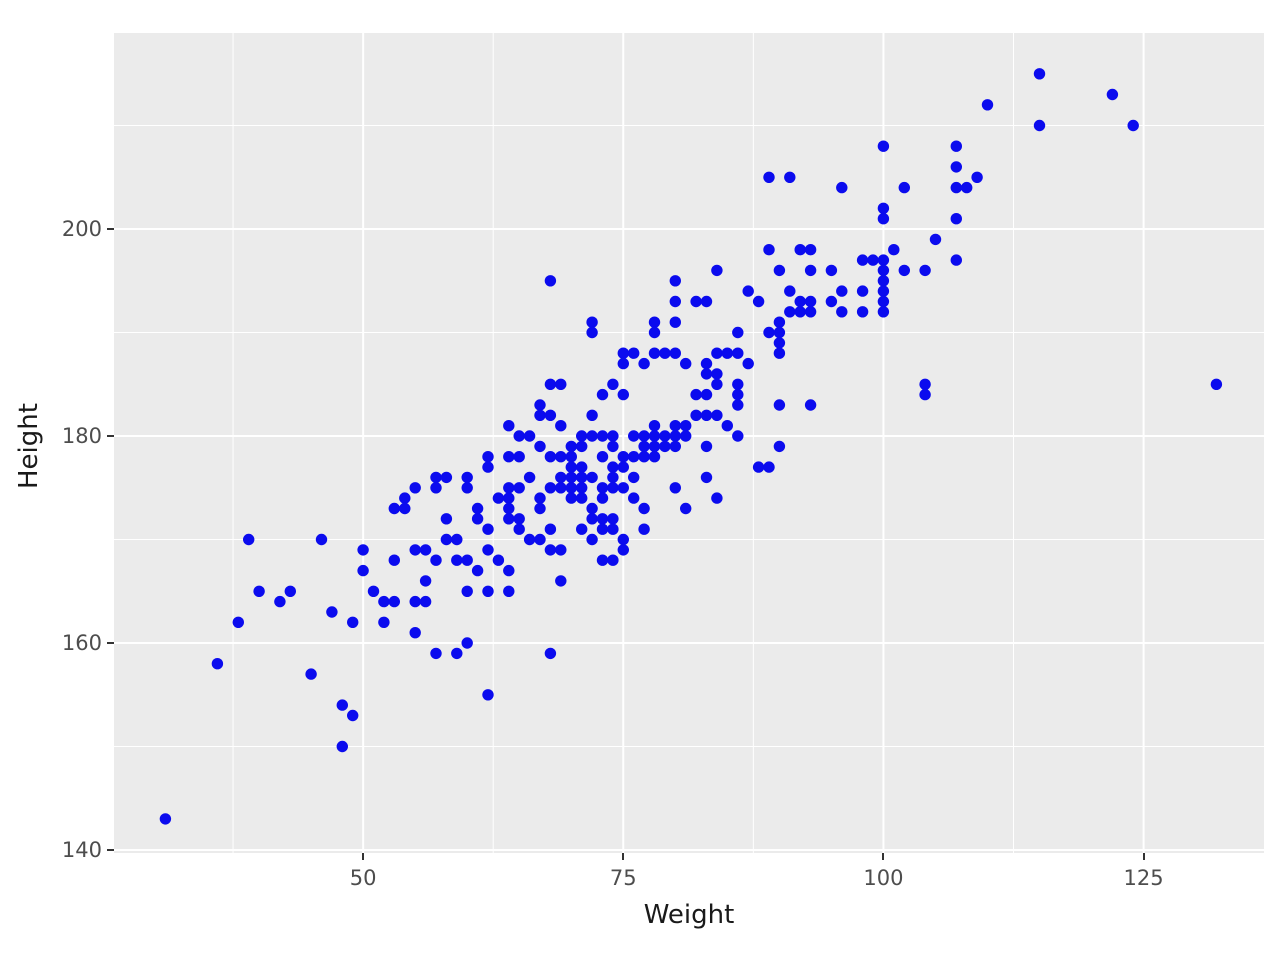 Image resolution: width=1280 pixels, height=960 pixels. Describe the element at coordinates (1143, 878) in the screenshot. I see `x-tick-label: 125` at that location.